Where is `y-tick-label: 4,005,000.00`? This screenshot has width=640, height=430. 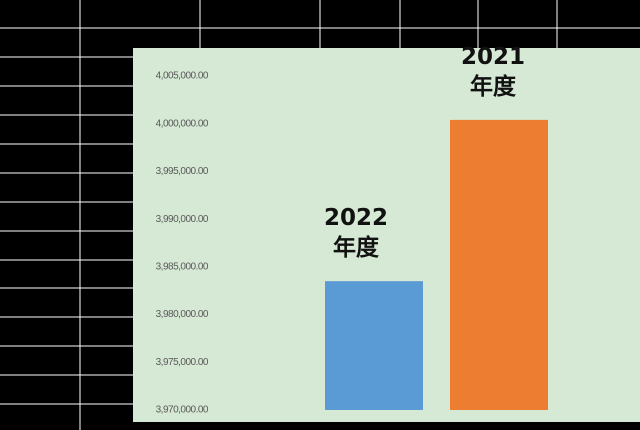 y-tick-label: 4,005,000.00 is located at coordinates (182, 76).